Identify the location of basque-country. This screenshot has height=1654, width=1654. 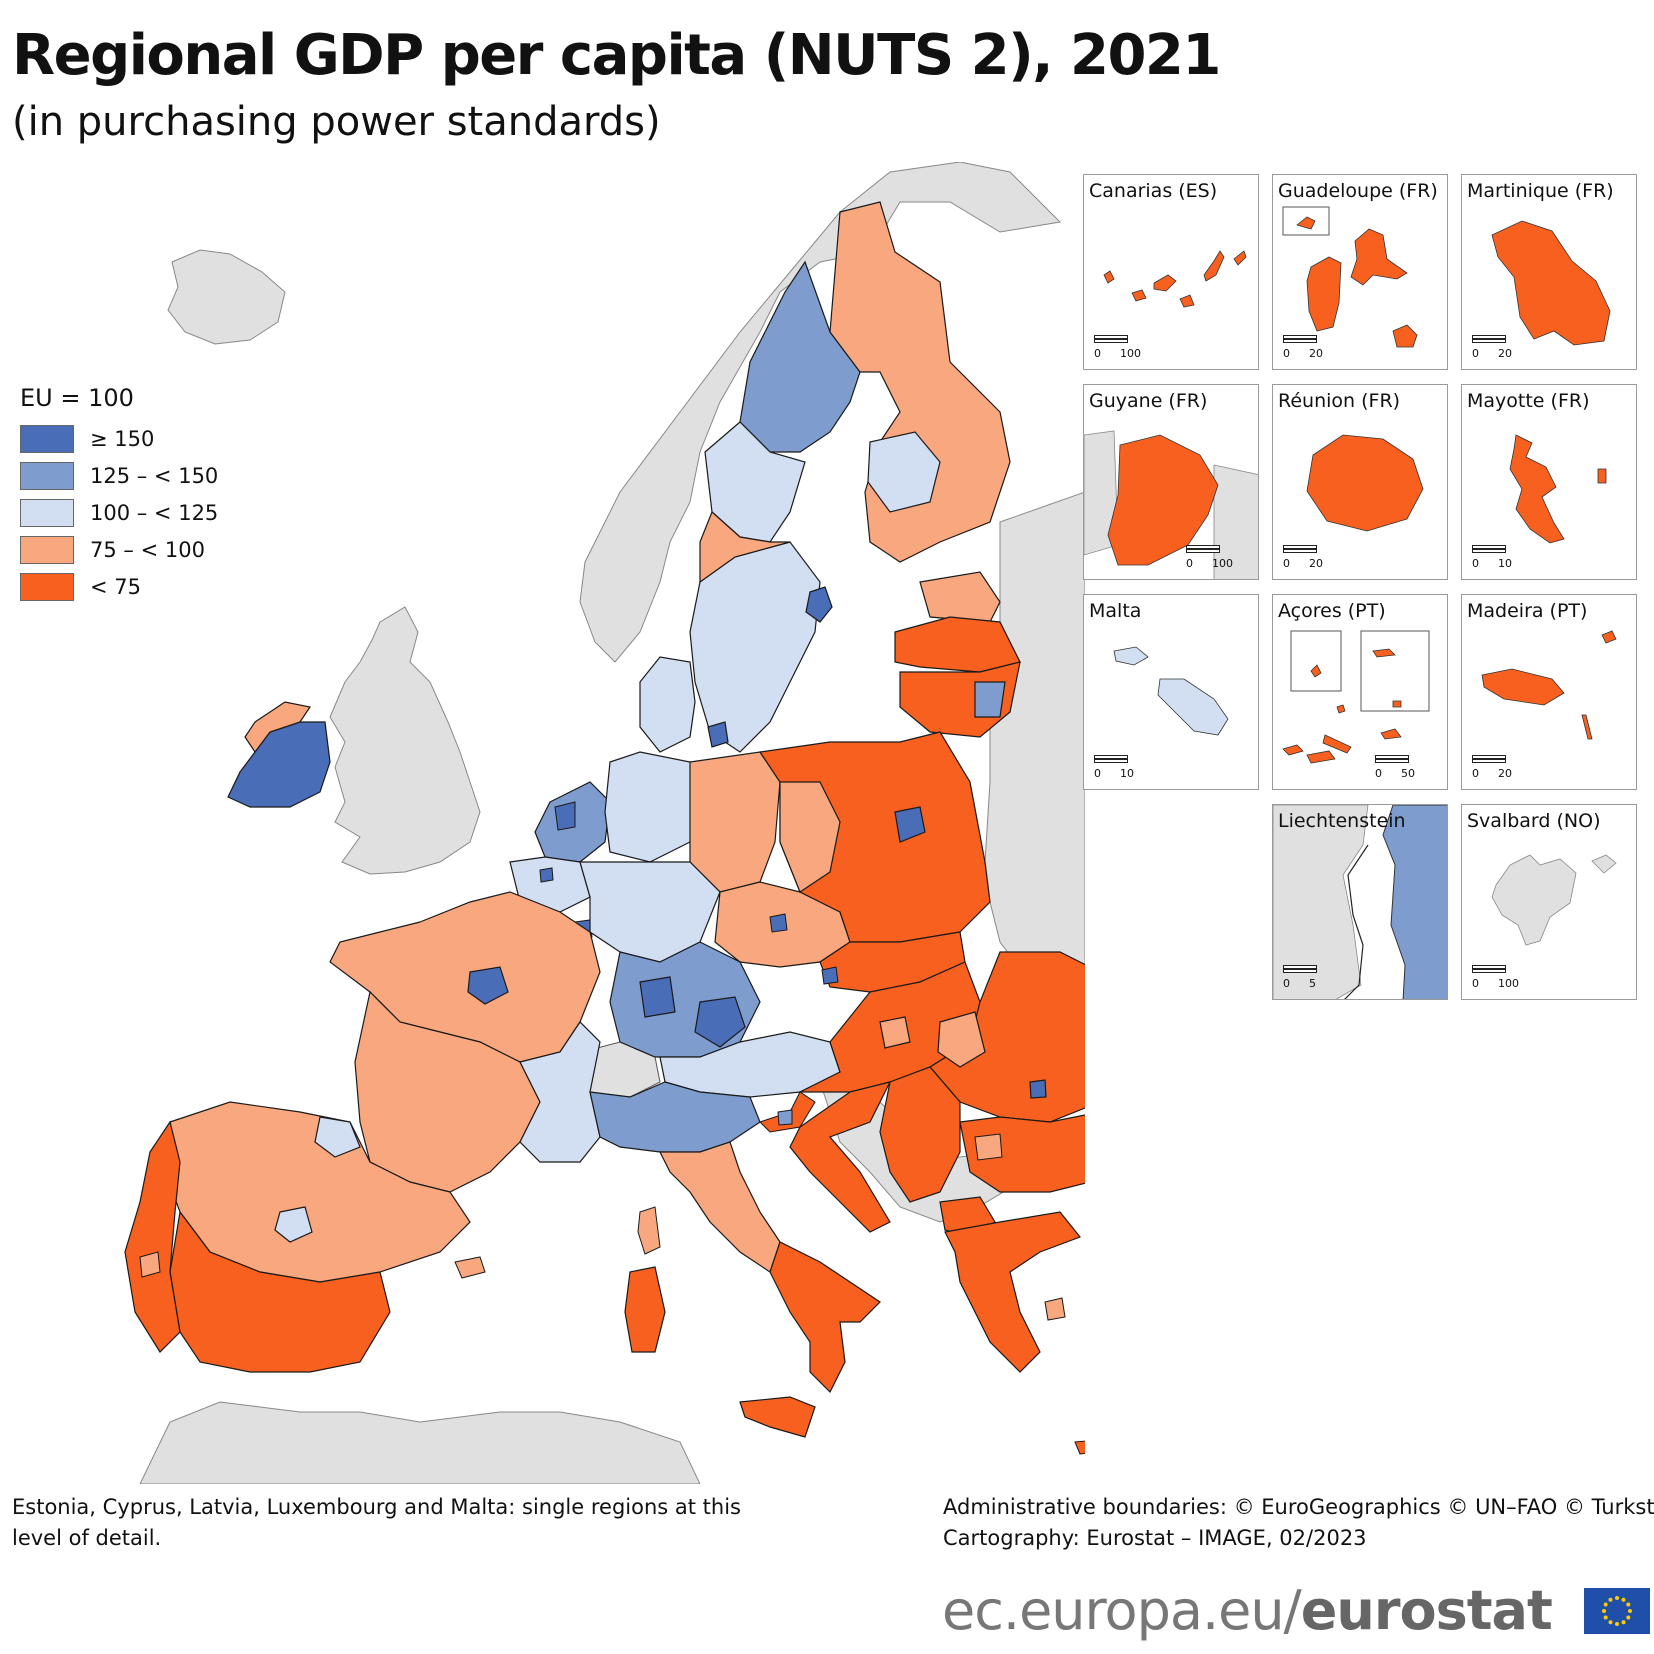
(337, 1137).